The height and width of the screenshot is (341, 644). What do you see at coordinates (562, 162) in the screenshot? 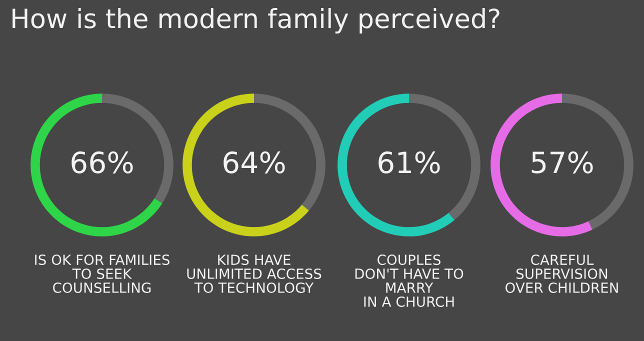
I see `data-label: 57%` at bounding box center [562, 162].